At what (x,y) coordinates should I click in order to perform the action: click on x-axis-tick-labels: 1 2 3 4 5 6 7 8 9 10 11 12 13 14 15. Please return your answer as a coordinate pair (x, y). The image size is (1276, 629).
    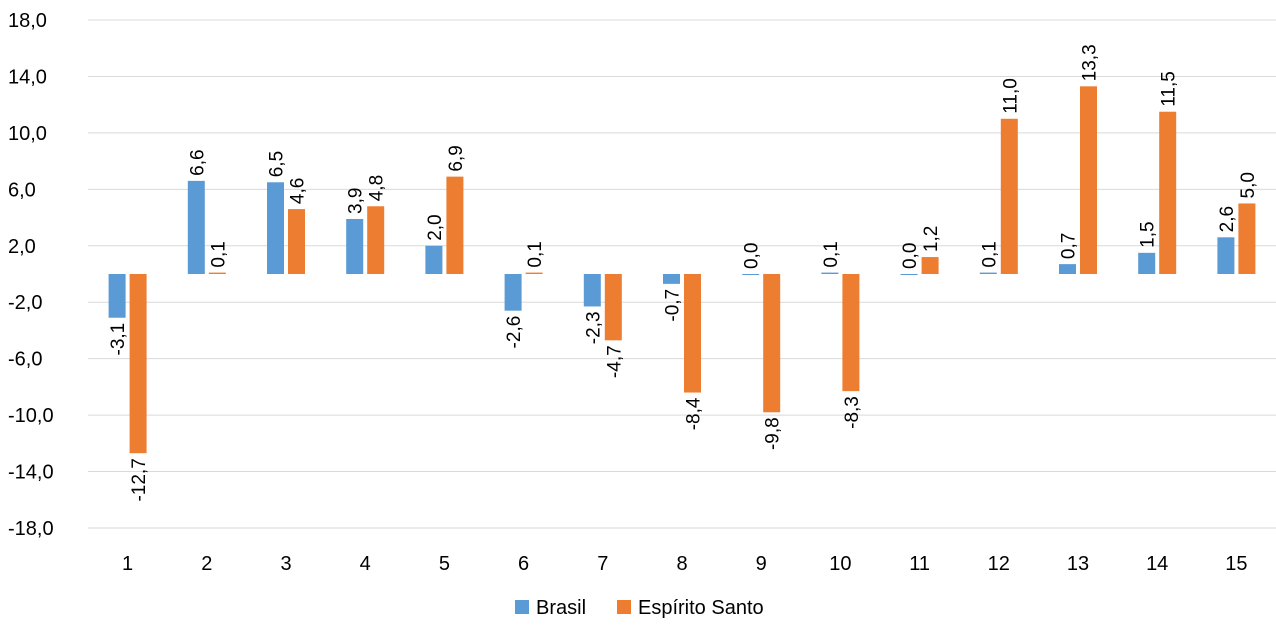
    Looking at the image, I should click on (684, 564).